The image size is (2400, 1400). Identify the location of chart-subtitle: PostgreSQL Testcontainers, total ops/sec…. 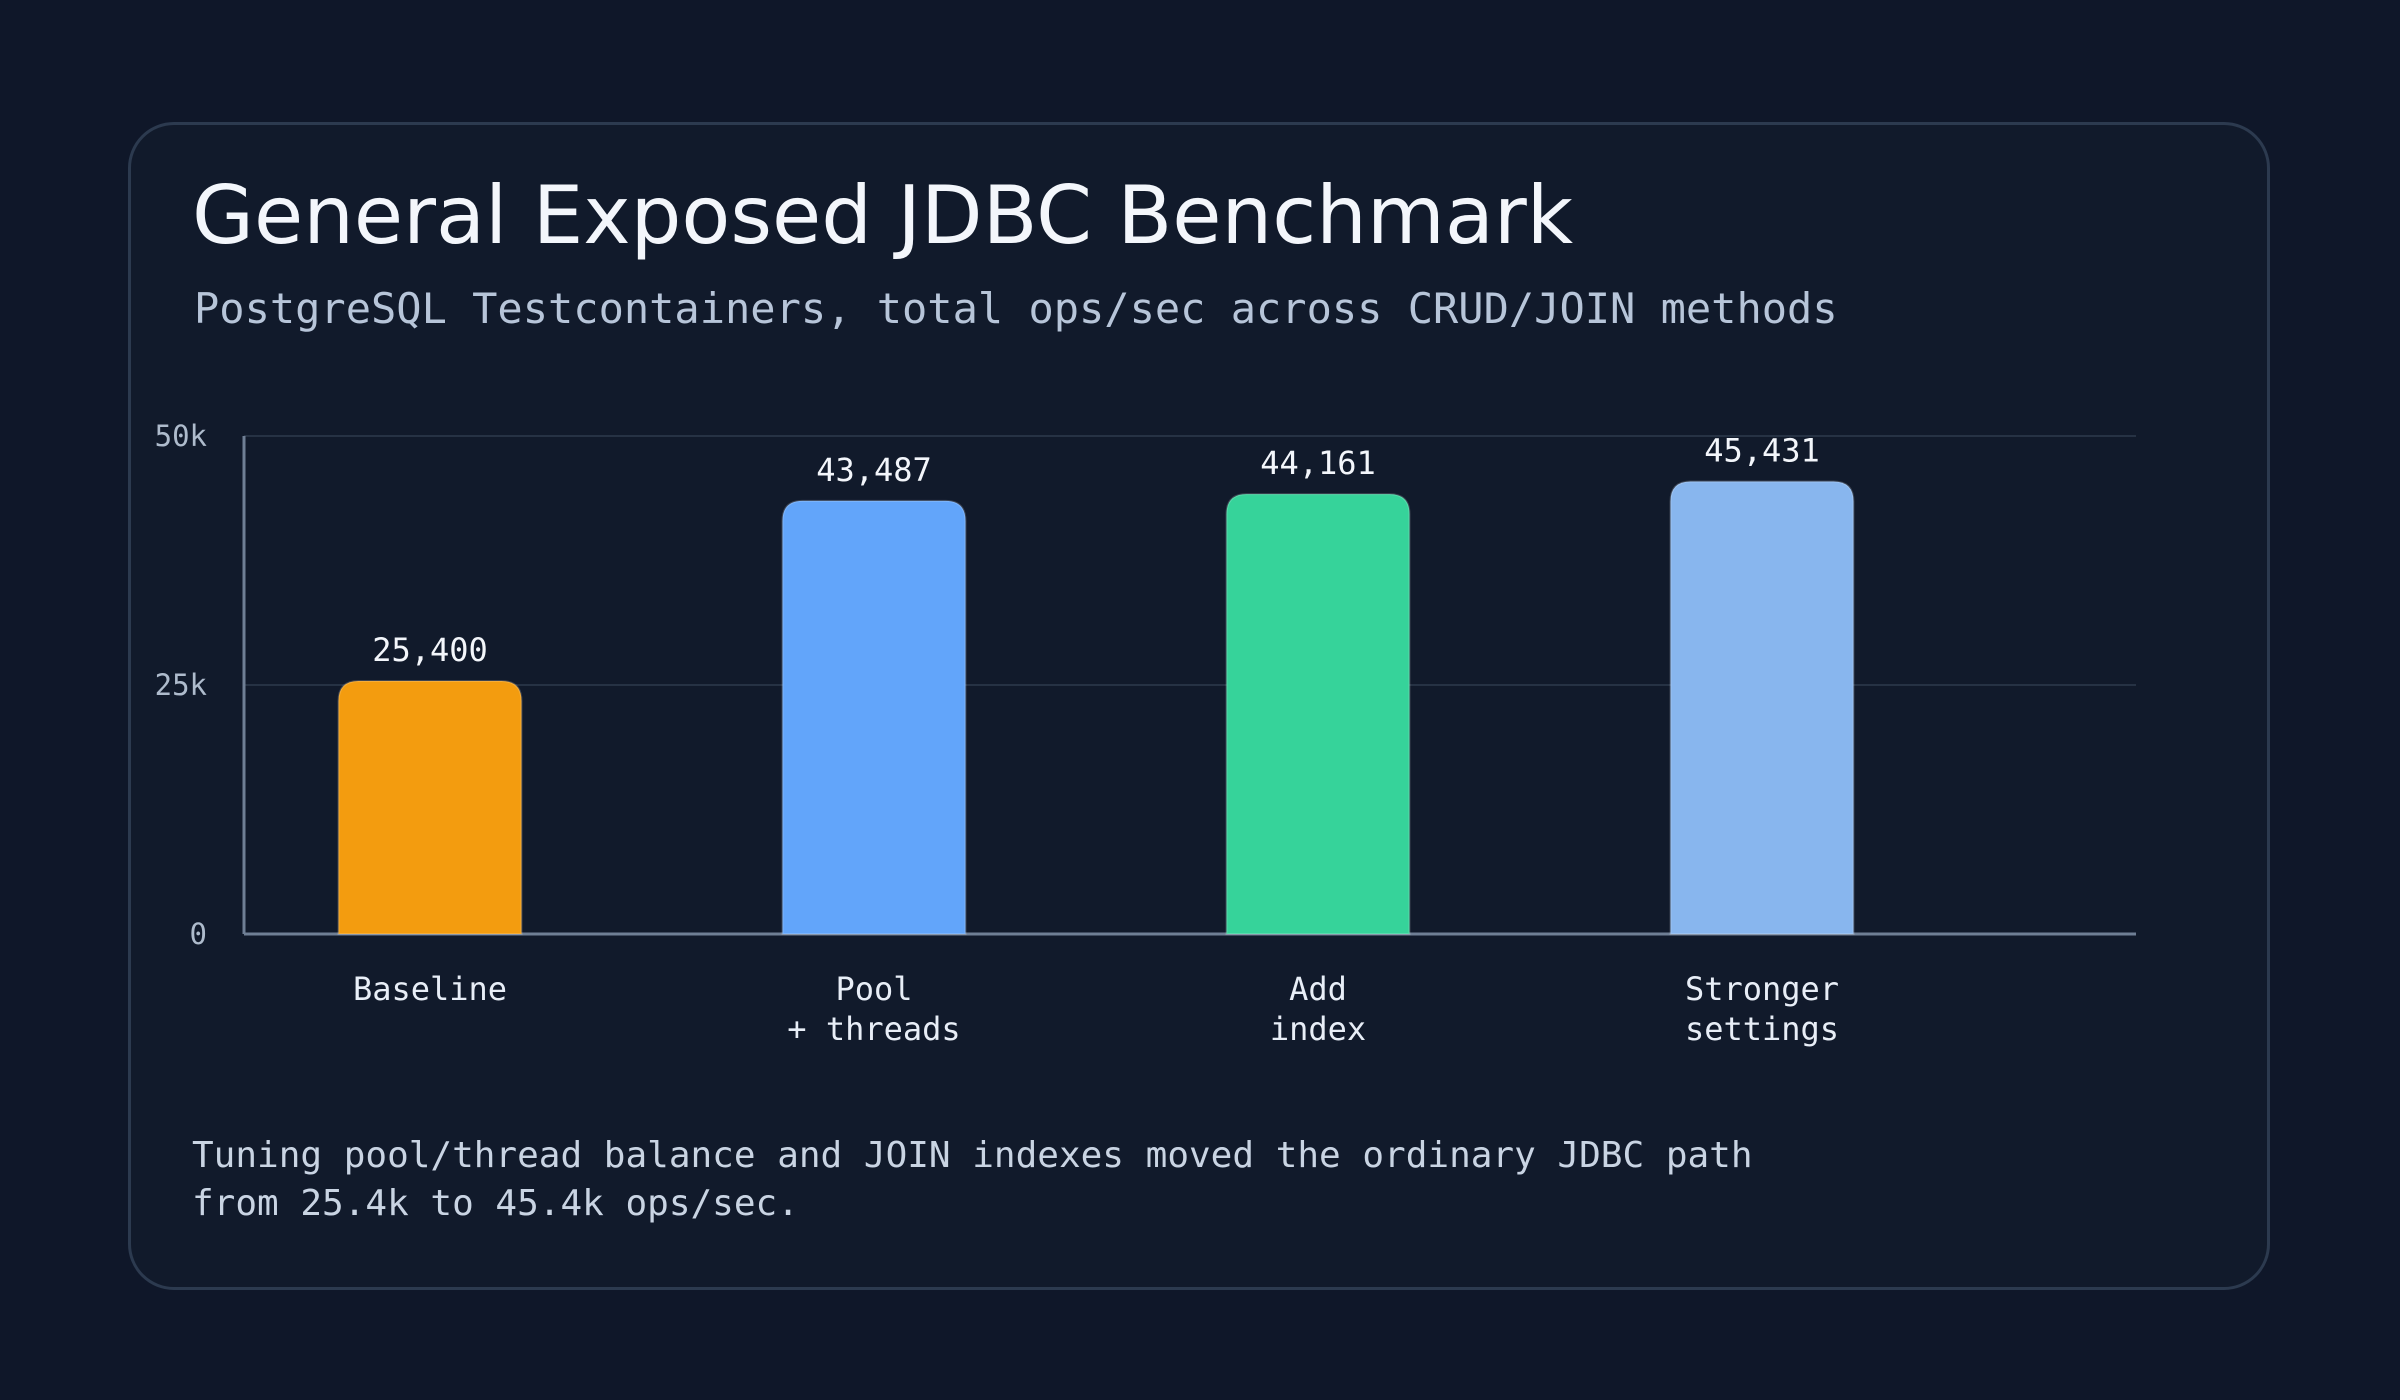
(1016, 308).